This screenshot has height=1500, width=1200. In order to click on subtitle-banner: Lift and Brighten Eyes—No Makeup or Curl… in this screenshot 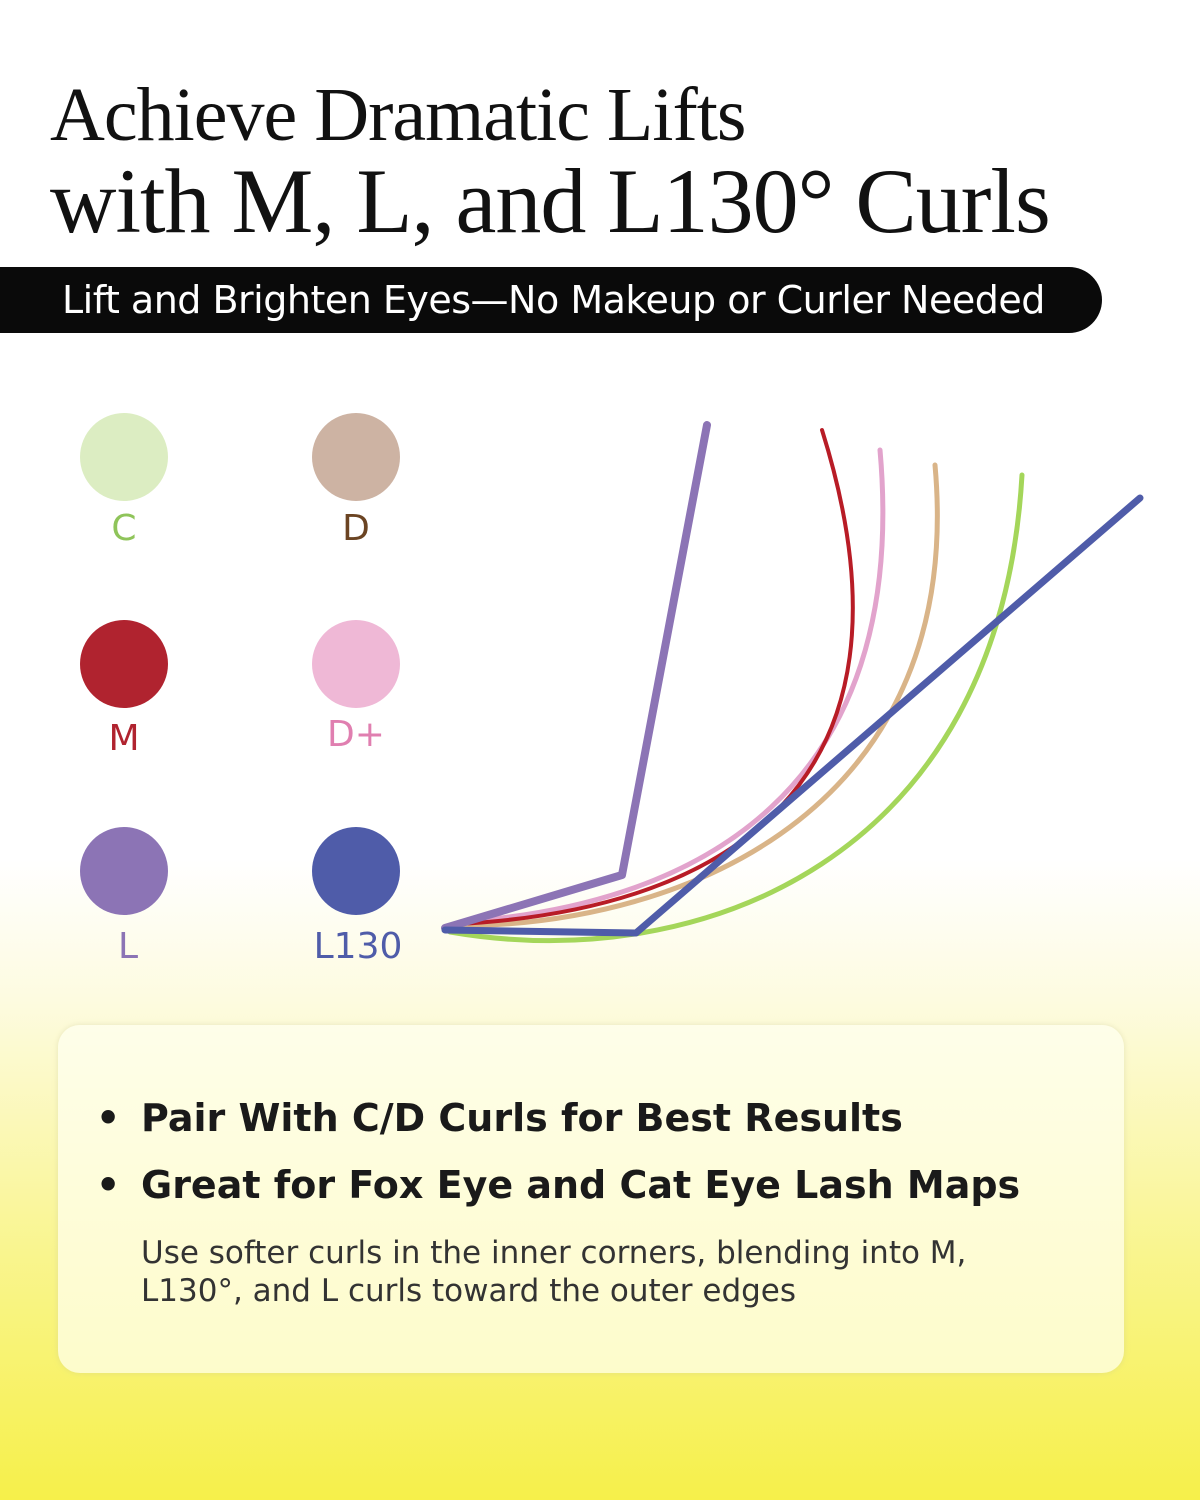, I will do `click(551, 300)`.